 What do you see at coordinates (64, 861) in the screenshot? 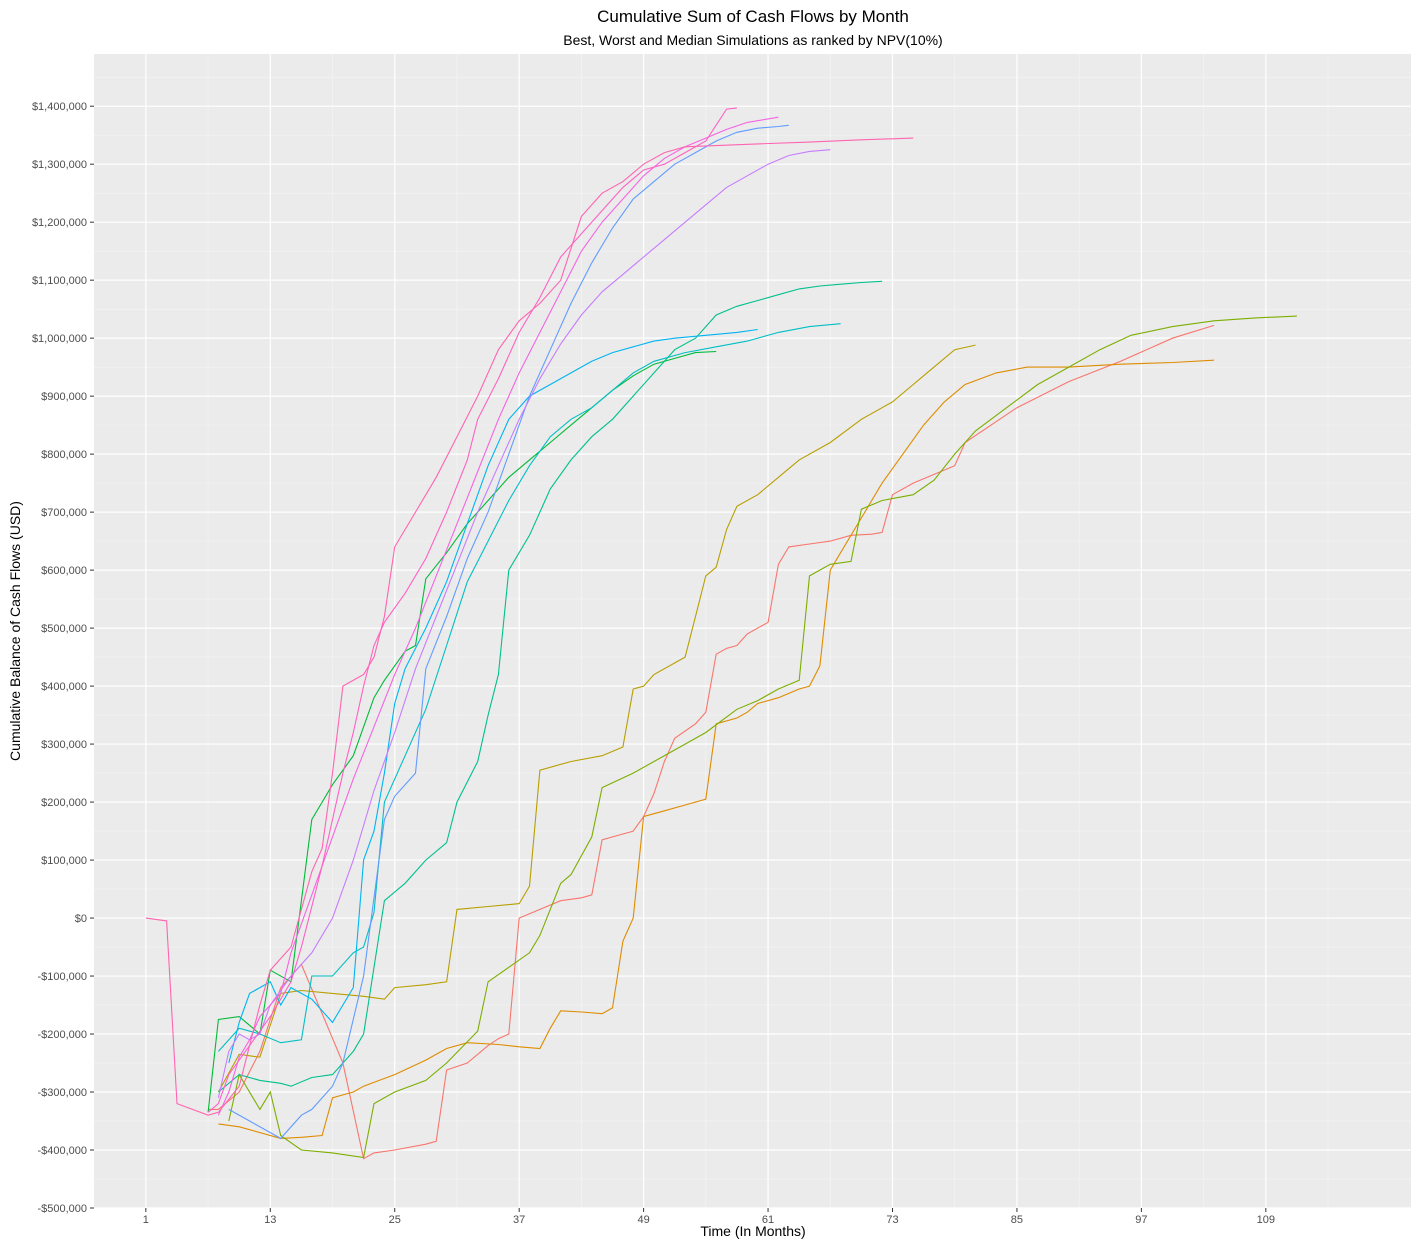
I see `y-tick-label: $100,000` at bounding box center [64, 861].